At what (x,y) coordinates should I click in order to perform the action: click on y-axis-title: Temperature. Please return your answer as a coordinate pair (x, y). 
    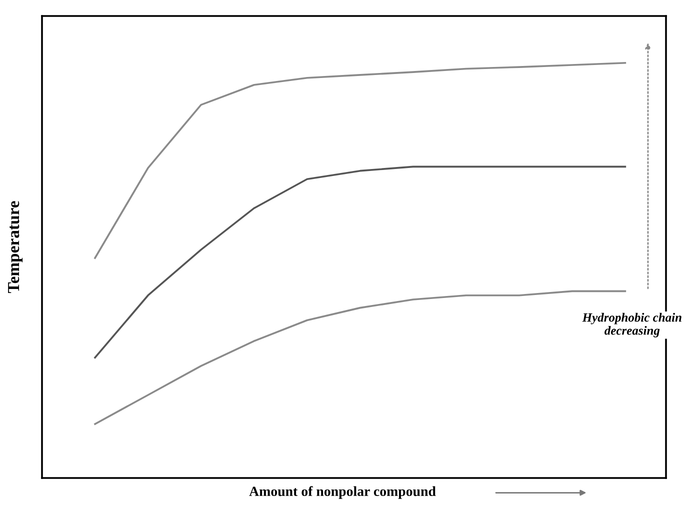
    Looking at the image, I should click on (15, 247).